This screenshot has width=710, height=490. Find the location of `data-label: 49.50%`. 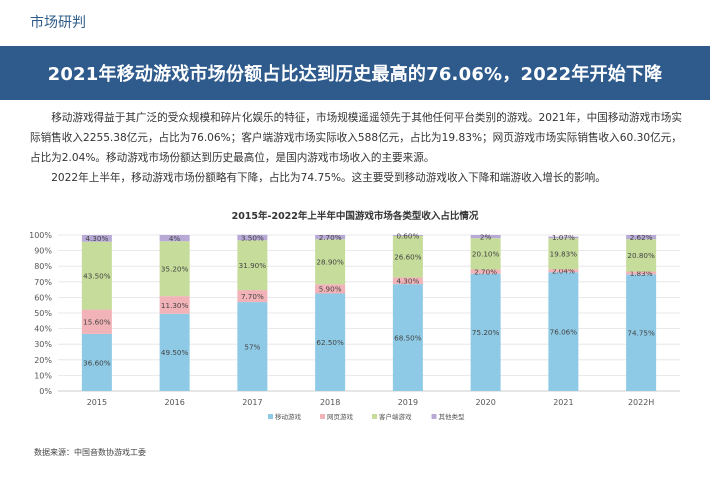

data-label: 49.50% is located at coordinates (175, 352).